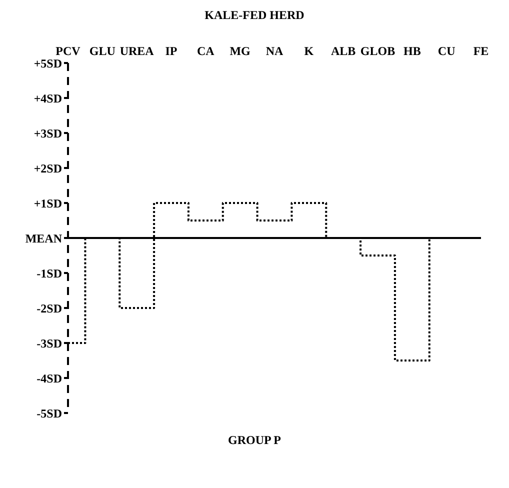 The width and height of the screenshot is (509, 488). Describe the element at coordinates (343, 51) in the screenshot. I see `x-tick-label: ALB` at that location.